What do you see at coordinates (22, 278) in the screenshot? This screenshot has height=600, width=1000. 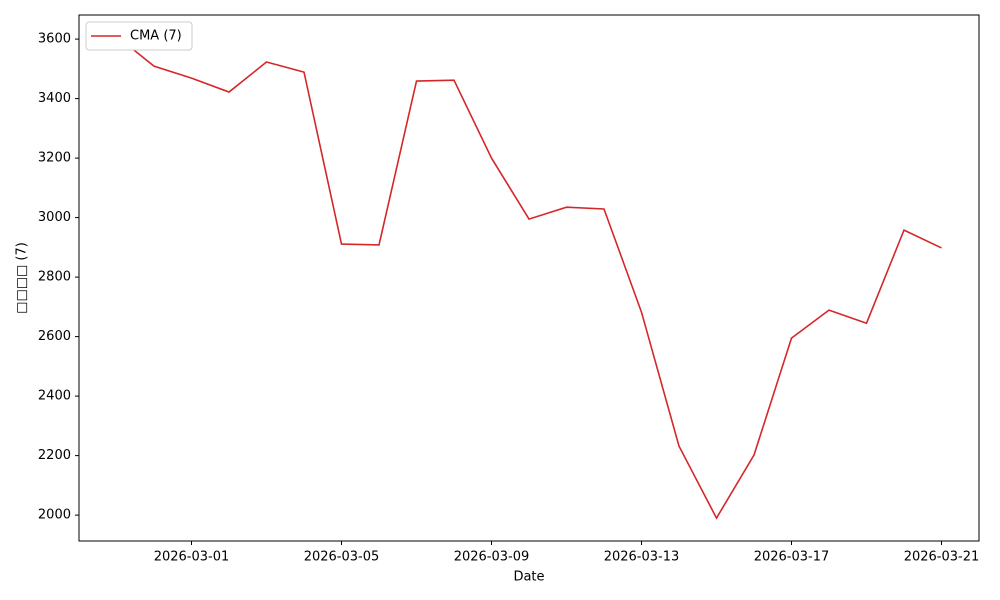 I see `y-axis-label: □□□□ (7)` at bounding box center [22, 278].